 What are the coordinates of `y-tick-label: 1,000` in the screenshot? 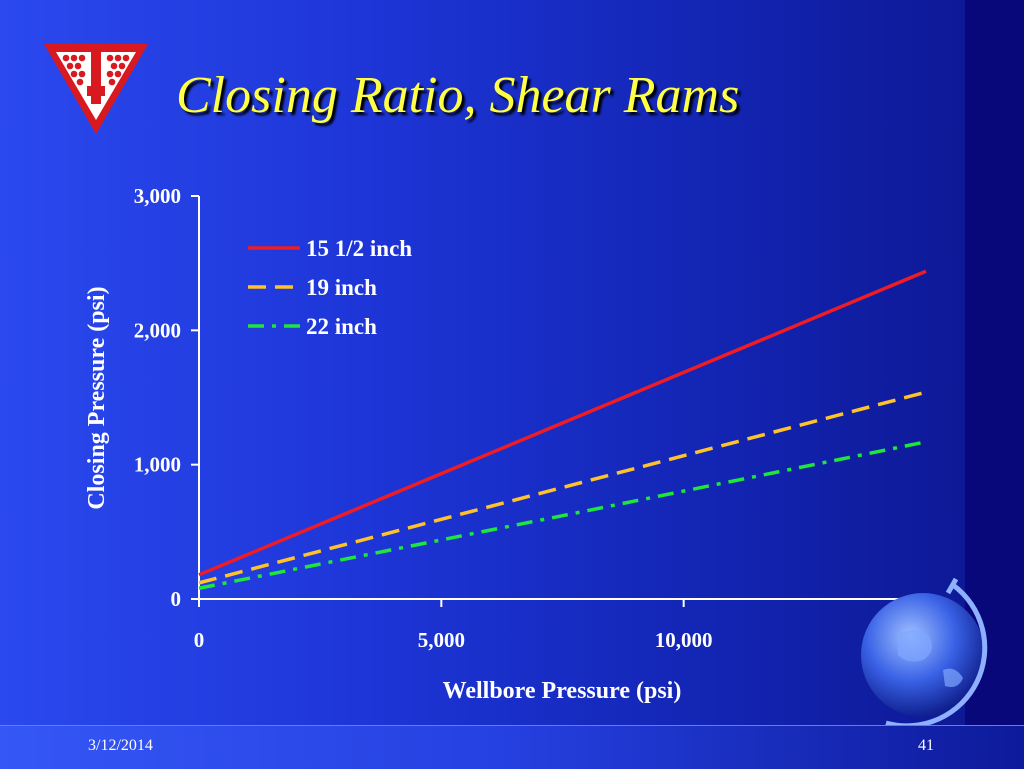 It's located at (157, 465).